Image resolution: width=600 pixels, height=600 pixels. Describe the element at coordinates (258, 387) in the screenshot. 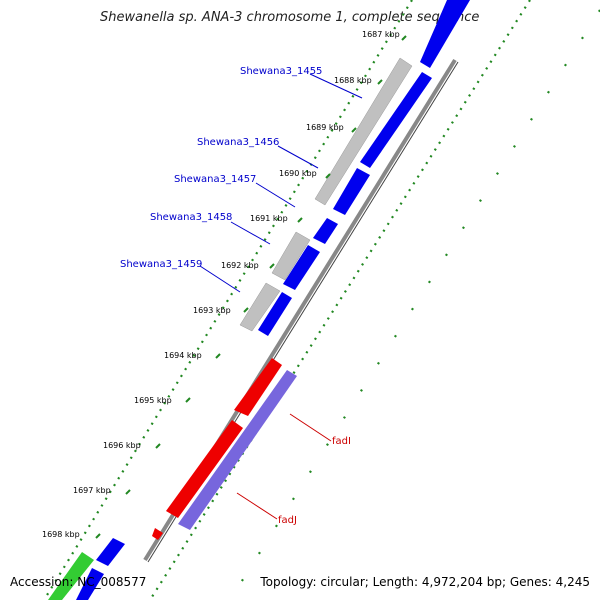

I see `fadI-feature-top` at that location.